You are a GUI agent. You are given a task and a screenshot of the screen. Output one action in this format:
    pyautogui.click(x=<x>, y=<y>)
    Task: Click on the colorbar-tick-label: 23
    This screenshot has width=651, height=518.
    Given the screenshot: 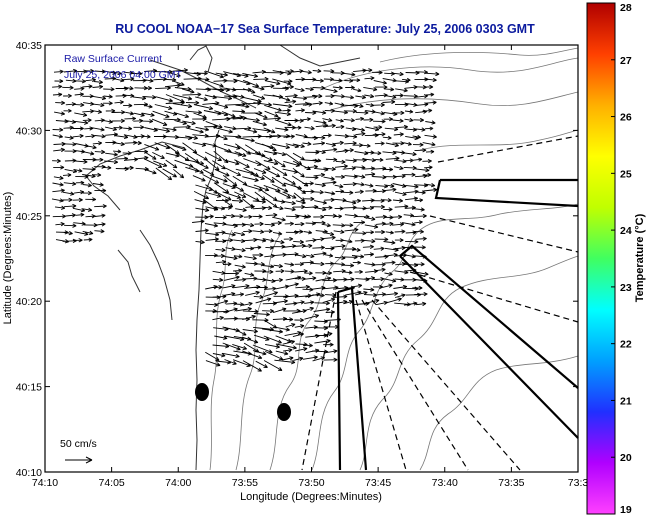 What is the action you would take?
    pyautogui.click(x=626, y=288)
    